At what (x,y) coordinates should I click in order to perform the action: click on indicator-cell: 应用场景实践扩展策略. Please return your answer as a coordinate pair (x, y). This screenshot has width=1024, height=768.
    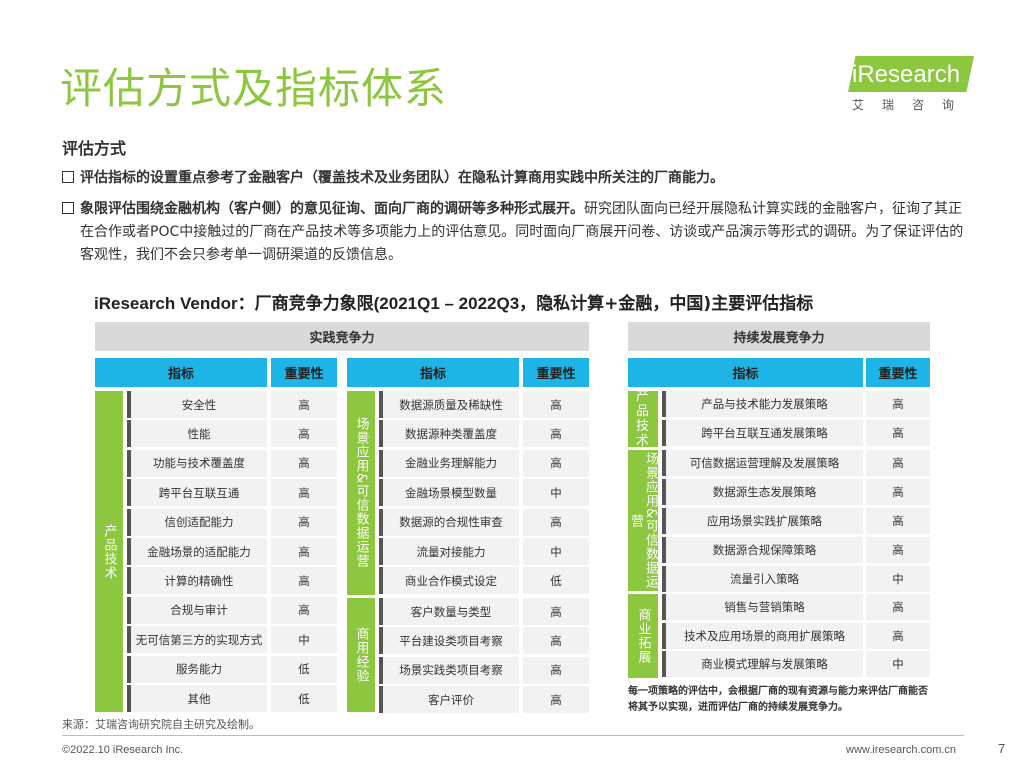
    Looking at the image, I should click on (762, 521).